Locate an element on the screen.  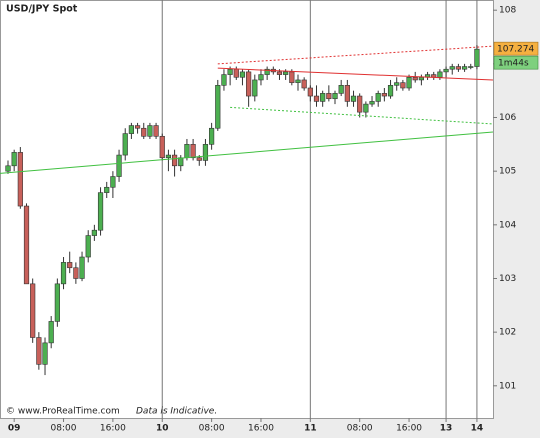
x-tick-label: 11 is located at coordinates (310, 429).